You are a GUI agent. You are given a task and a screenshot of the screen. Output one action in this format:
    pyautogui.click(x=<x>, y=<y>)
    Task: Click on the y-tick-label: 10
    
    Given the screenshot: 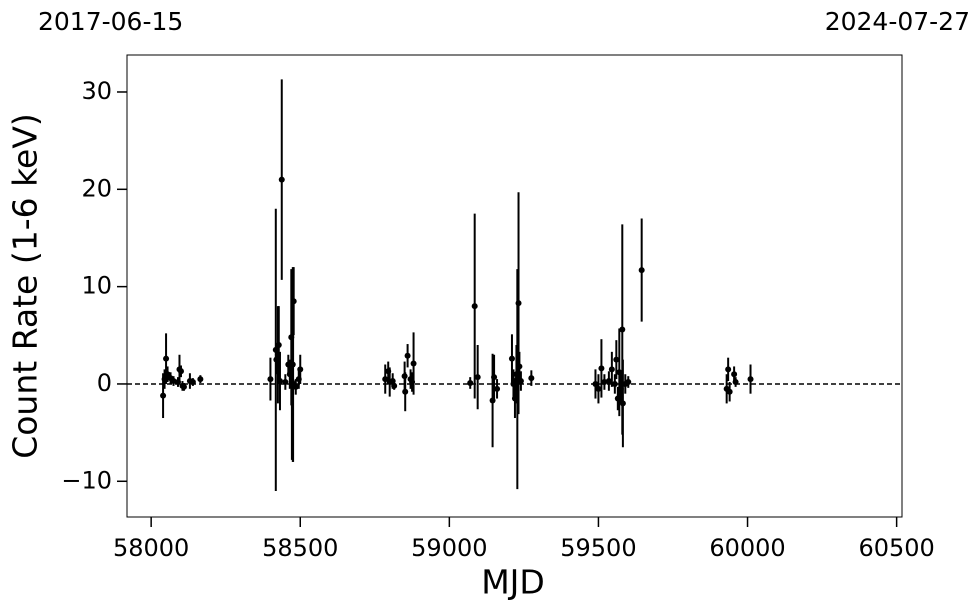 What is the action you would take?
    pyautogui.click(x=96, y=286)
    